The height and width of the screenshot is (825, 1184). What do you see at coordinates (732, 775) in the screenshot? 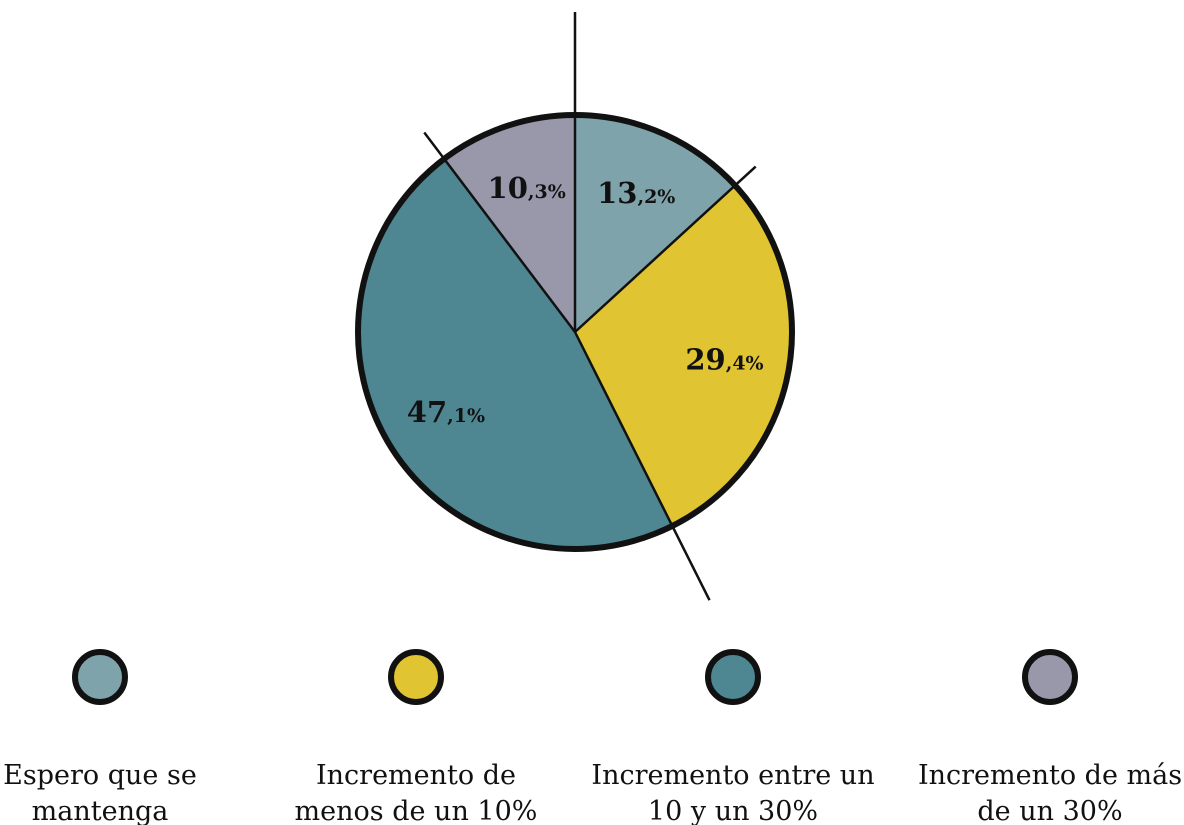
I see `legend-label-line: Incremento entre un` at bounding box center [732, 775].